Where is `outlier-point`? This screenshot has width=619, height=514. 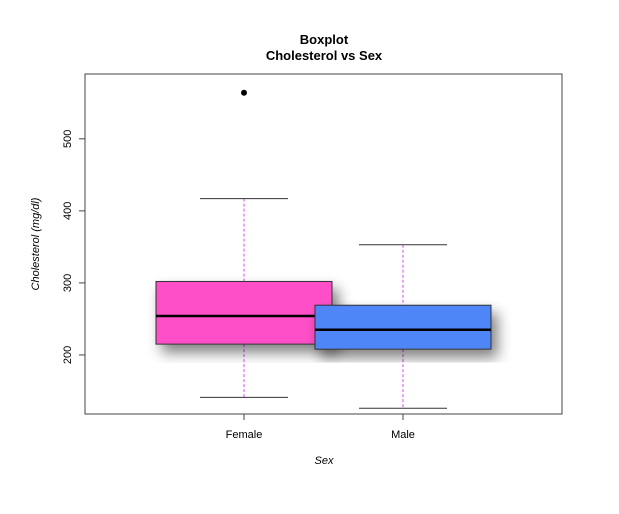 outlier-point is located at coordinates (244, 92).